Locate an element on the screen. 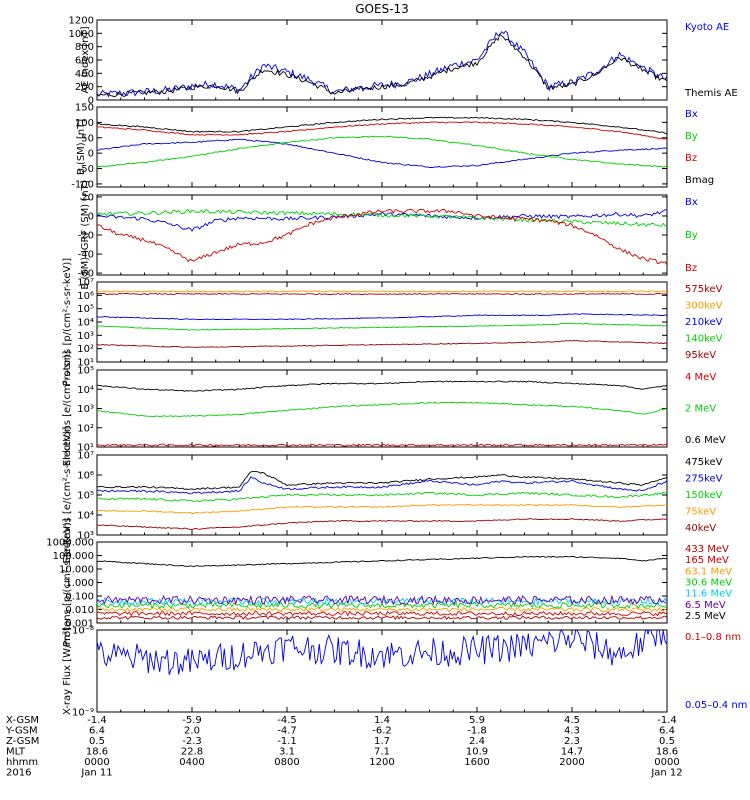 The image size is (750, 800). legend-entry: 0.6 MeV is located at coordinates (705, 440).